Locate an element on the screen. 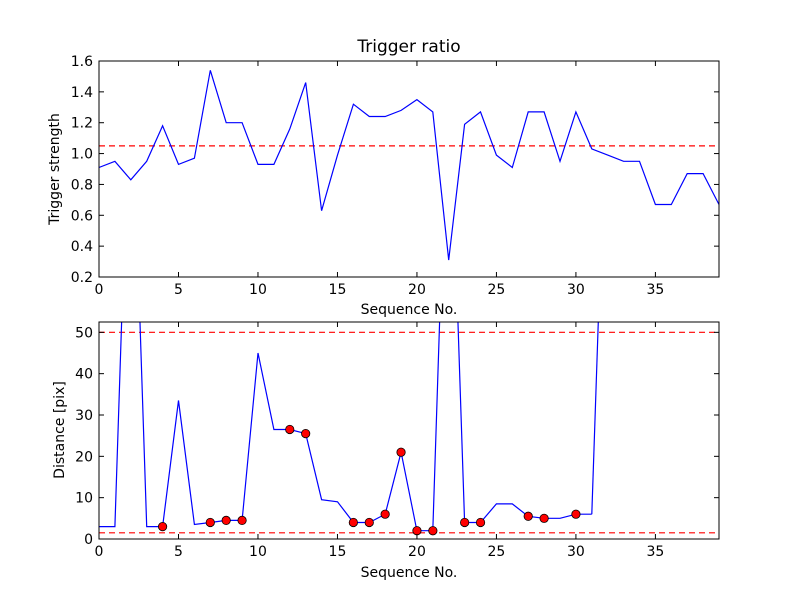  y-tick-label: 1.4 is located at coordinates (82, 93).